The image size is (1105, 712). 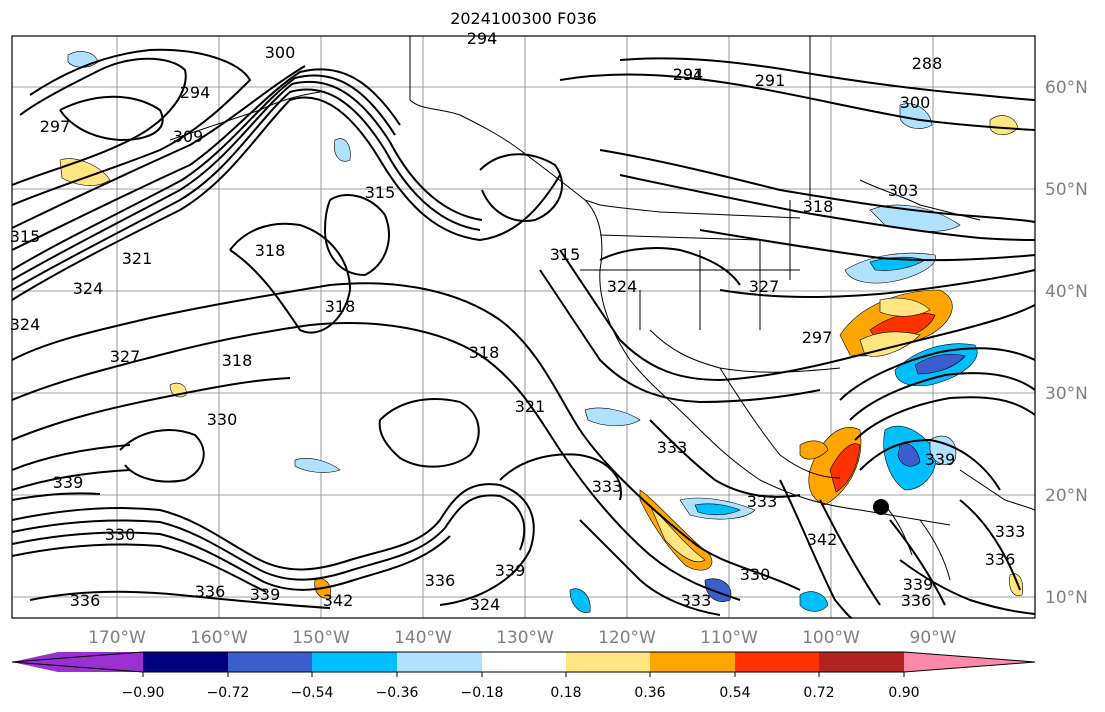 What do you see at coordinates (1066, 598) in the screenshot?
I see `latitude-label: 10°N` at bounding box center [1066, 598].